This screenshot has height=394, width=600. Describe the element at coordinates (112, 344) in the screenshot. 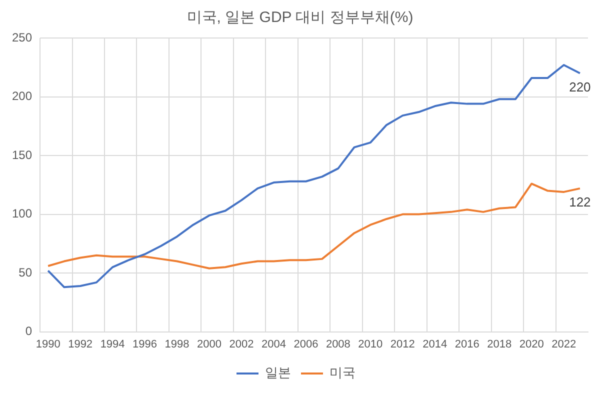

I see `x-tick-label: 1994` at that location.